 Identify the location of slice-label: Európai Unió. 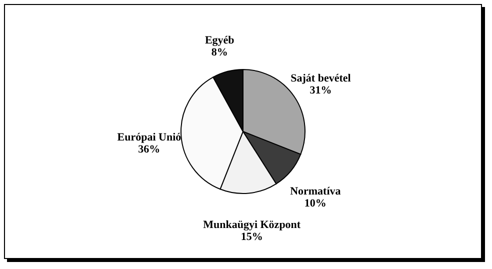
(149, 137).